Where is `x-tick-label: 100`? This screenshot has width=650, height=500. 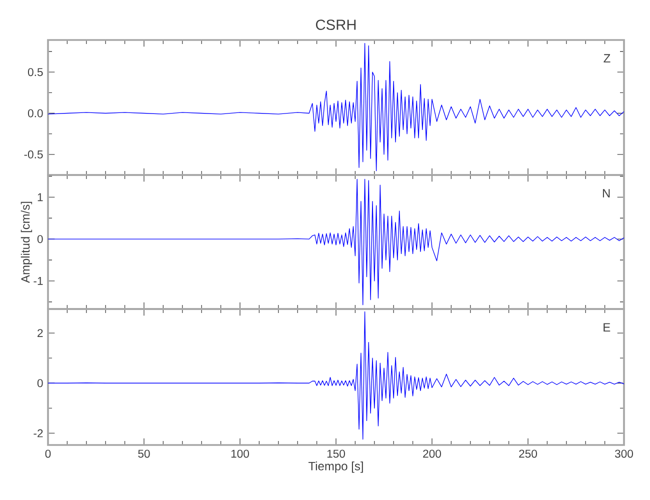
x-tick-label: 100 is located at coordinates (240, 454).